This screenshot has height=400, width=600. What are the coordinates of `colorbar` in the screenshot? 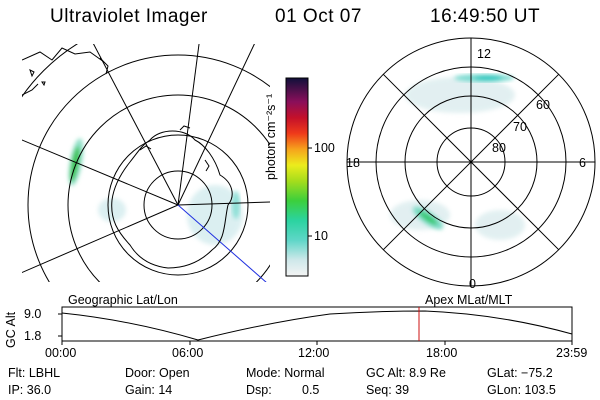 It's located at (298, 177).